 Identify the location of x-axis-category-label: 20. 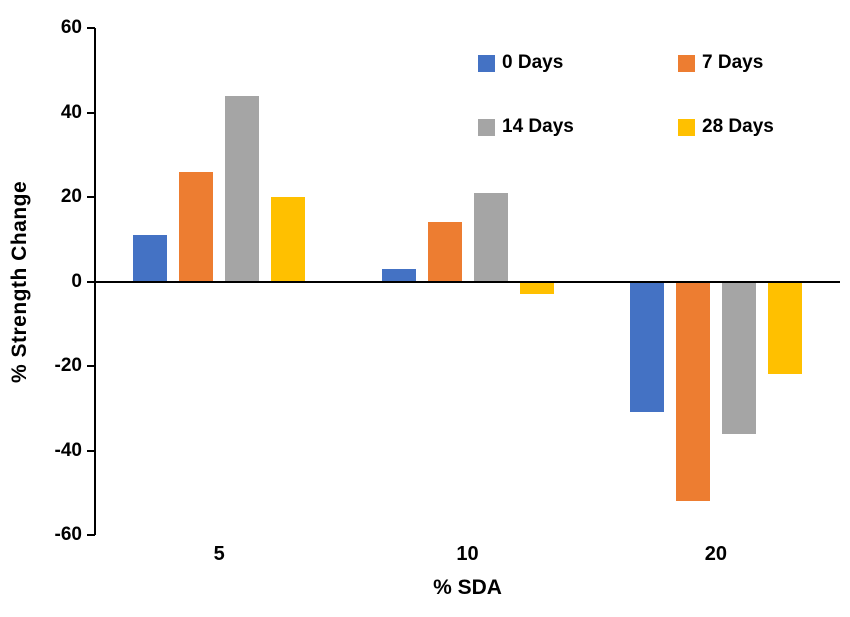
(715, 554).